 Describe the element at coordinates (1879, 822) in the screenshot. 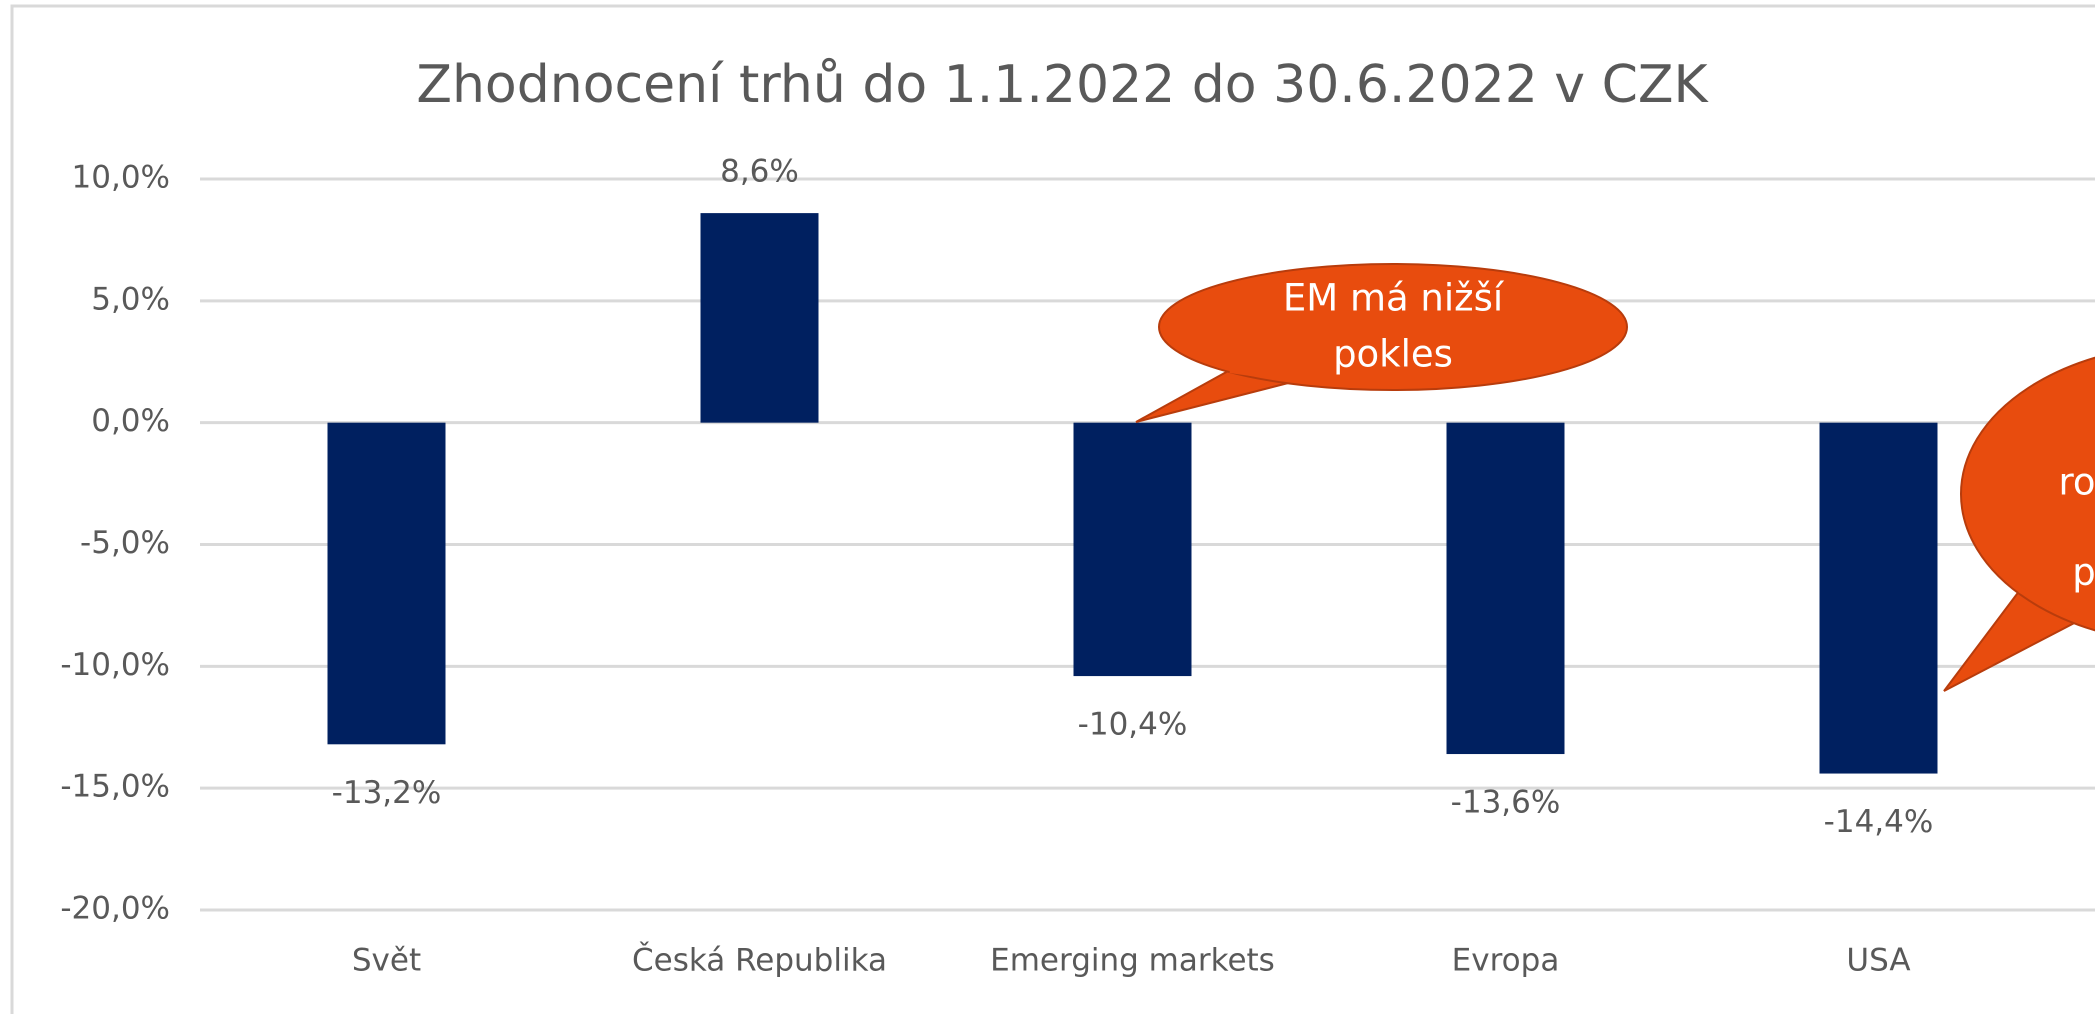

I see `value-label: -14,4%` at that location.